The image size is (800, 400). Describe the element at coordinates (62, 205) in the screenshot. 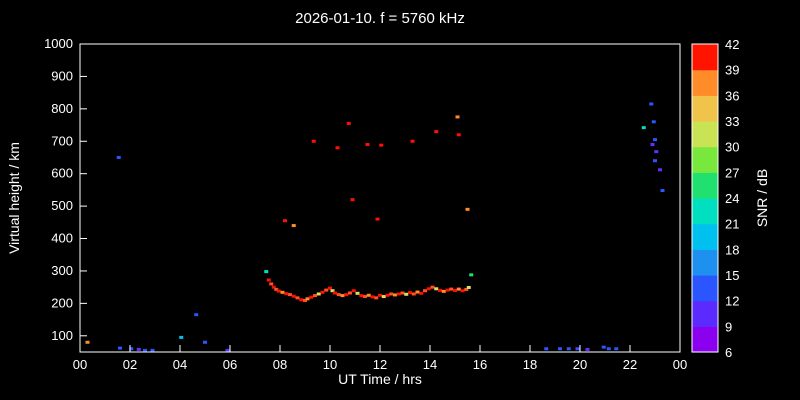

I see `svg-text: 500` at that location.